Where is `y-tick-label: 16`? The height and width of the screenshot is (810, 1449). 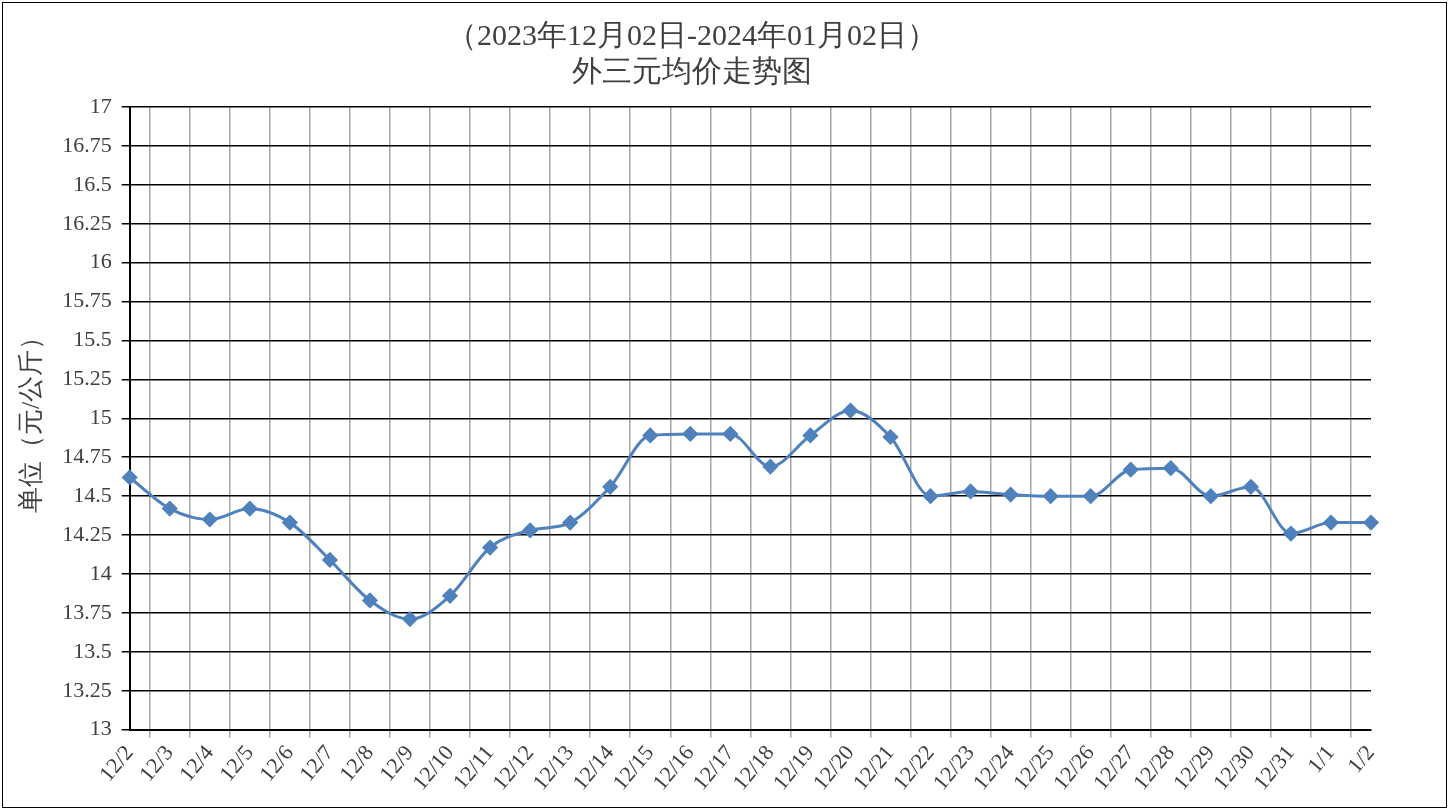
y-tick-label: 16 is located at coordinates (100, 261).